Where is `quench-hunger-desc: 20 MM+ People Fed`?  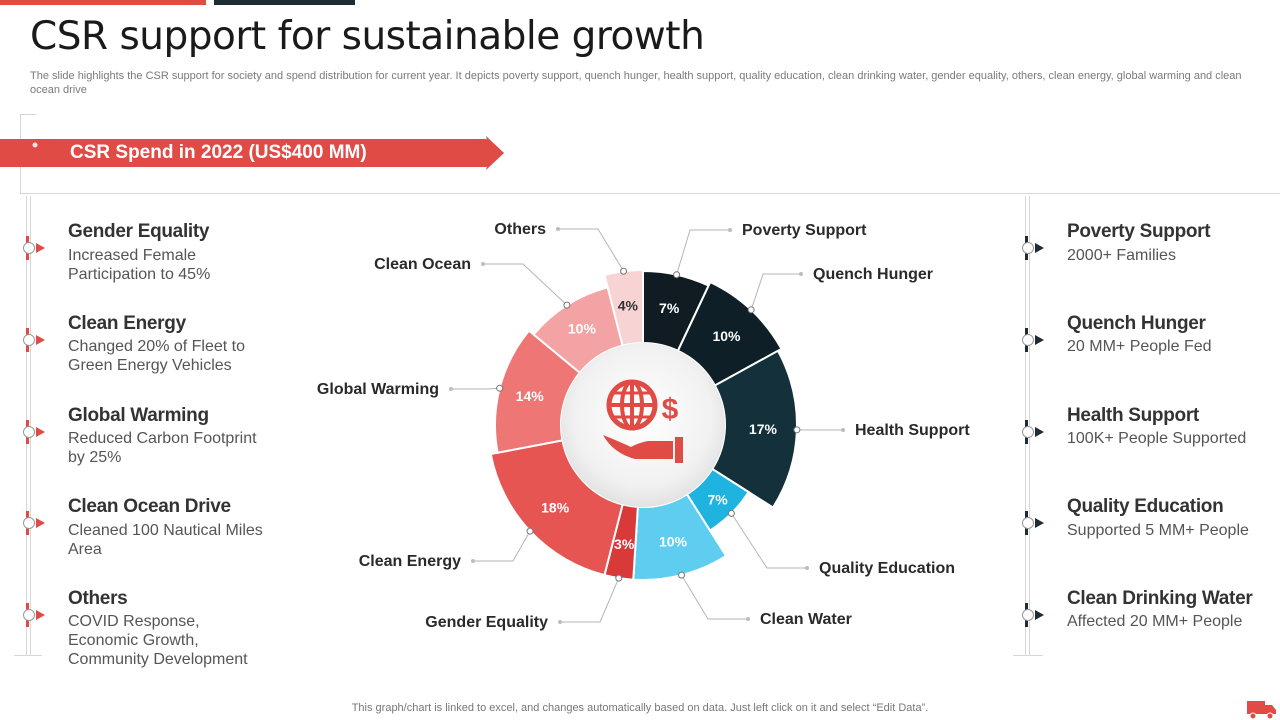
quench-hunger-desc: 20 MM+ People Fed is located at coordinates (1139, 346).